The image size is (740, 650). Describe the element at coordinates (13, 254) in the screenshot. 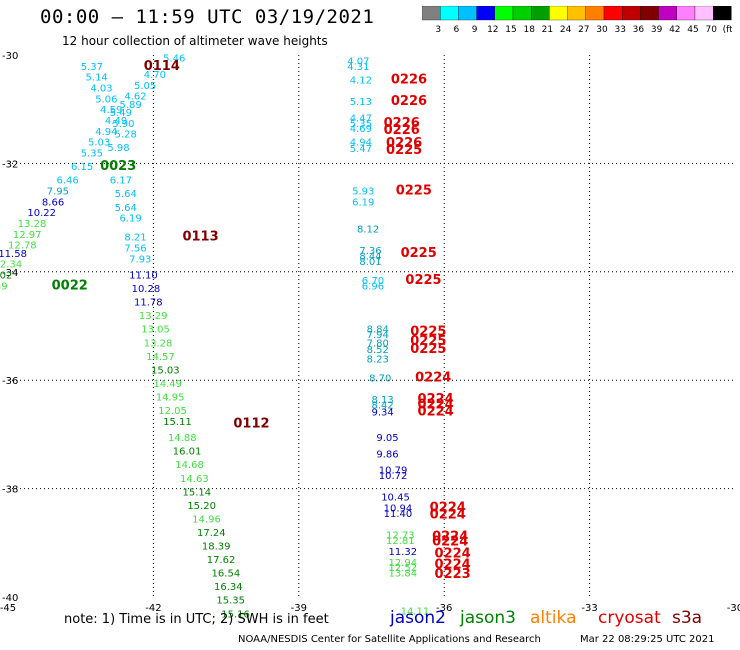

I see `wave-height-label: 11.58` at that location.